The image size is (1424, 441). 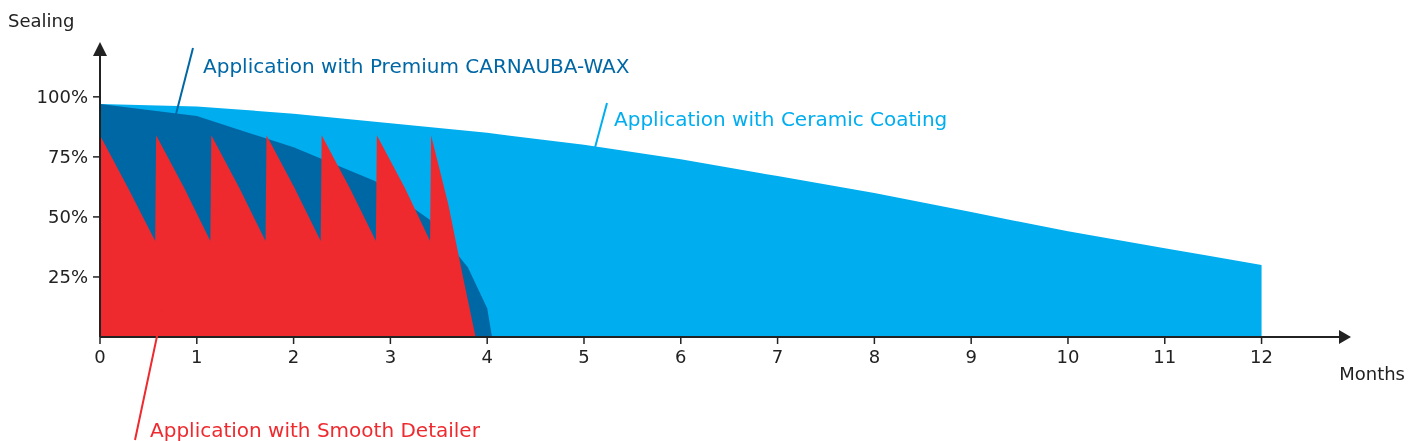 I want to click on x-axis-title: Months, so click(x=1372, y=373).